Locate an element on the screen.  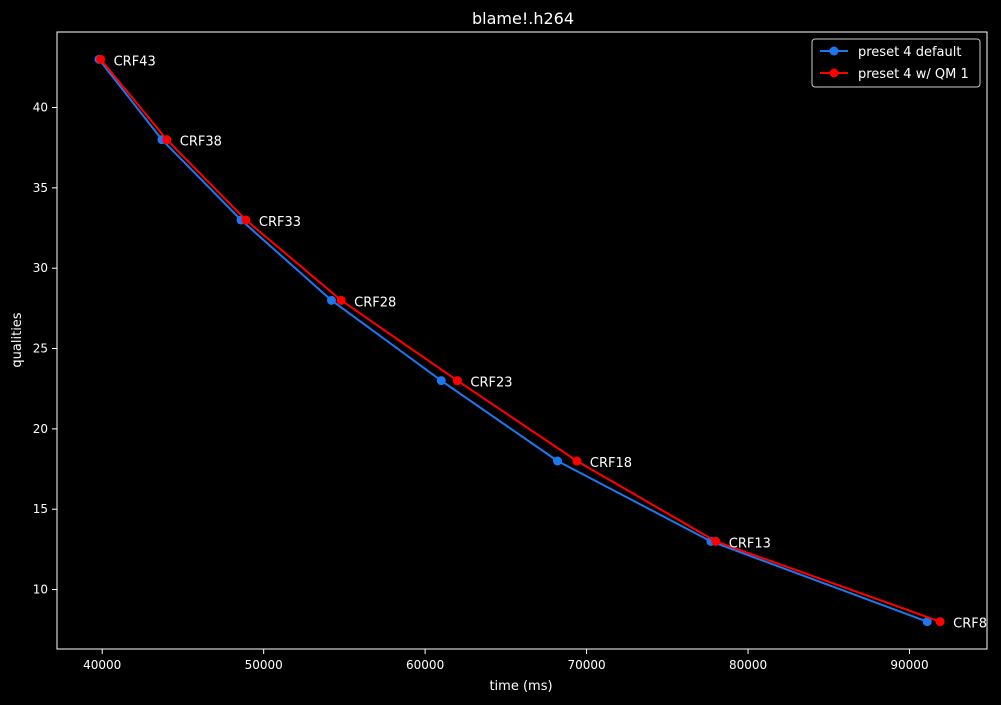
x-axis: 40000 50000 60000 70000 80000 90000 is located at coordinates (506, 660).